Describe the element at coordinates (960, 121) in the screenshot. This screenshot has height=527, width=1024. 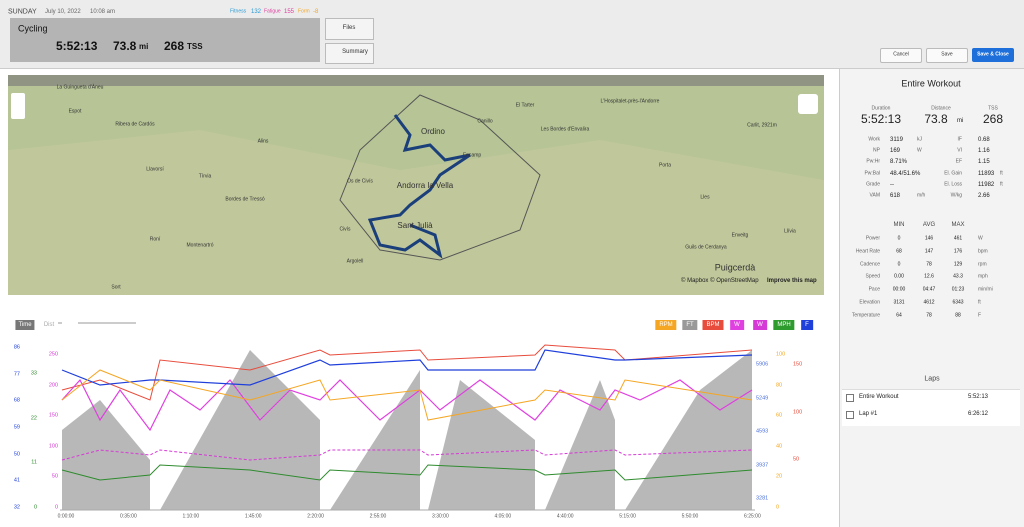
I see `total-unit: mi` at that location.